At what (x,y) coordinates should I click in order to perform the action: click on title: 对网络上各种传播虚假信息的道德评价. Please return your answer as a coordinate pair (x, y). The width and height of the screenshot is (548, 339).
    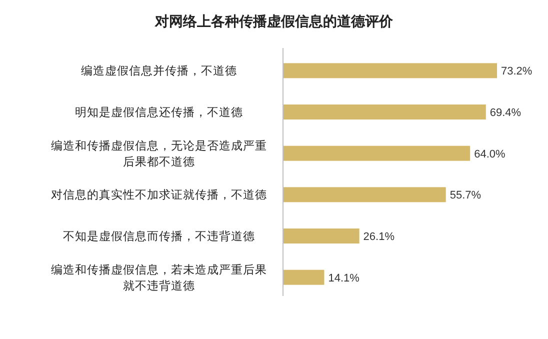
    Looking at the image, I should click on (274, 21).